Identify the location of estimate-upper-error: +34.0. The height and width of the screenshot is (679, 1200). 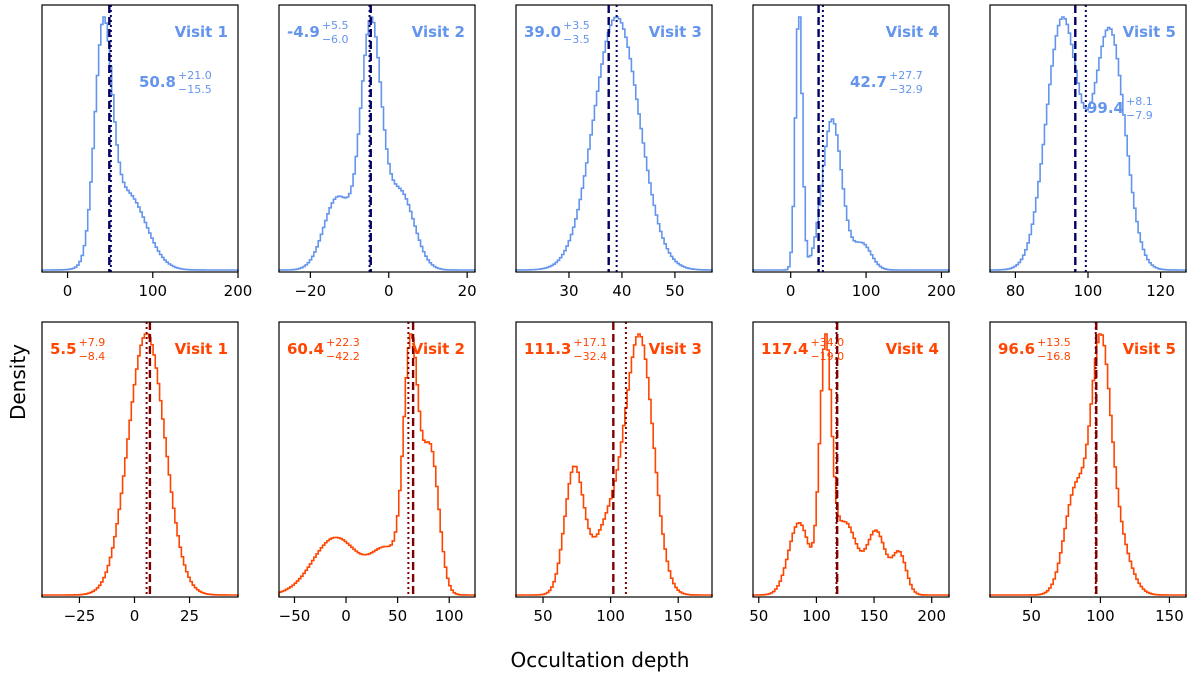
(827, 342).